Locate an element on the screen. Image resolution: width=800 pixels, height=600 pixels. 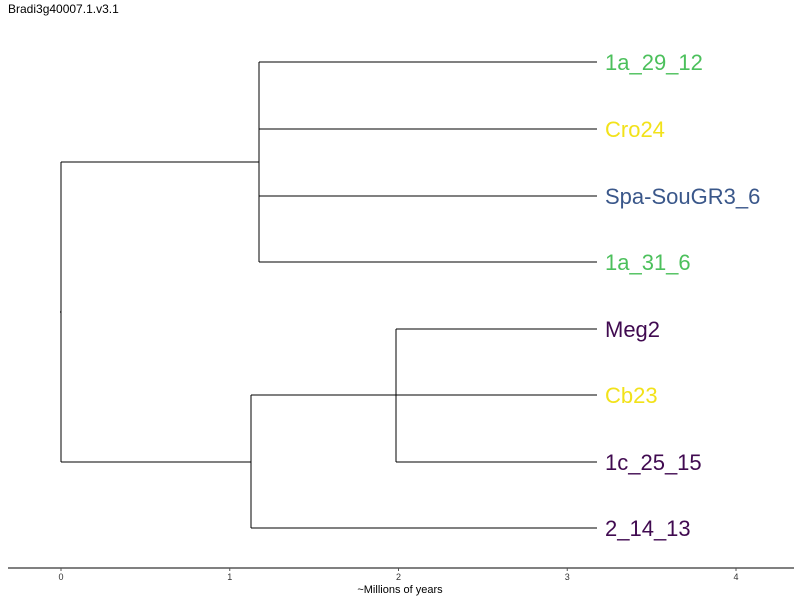
axis-ticks: 0 1 2 3 4 is located at coordinates (398, 575).